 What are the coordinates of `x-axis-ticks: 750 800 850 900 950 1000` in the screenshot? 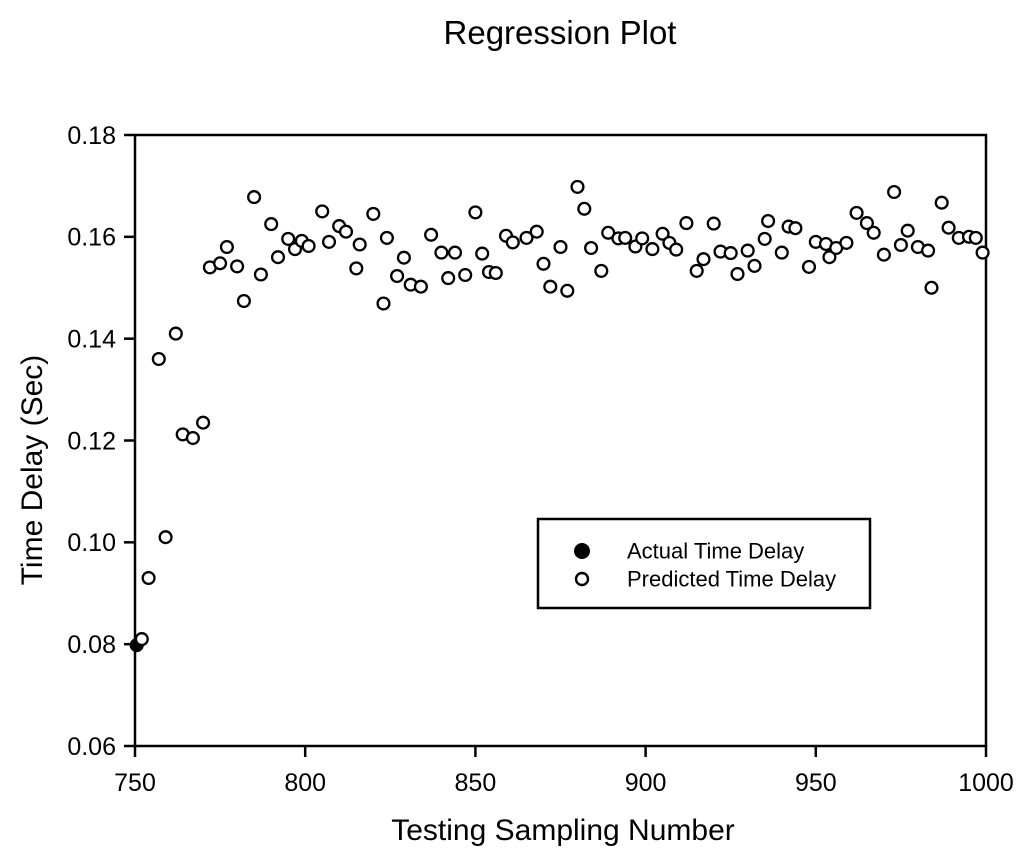 It's located at (564, 771).